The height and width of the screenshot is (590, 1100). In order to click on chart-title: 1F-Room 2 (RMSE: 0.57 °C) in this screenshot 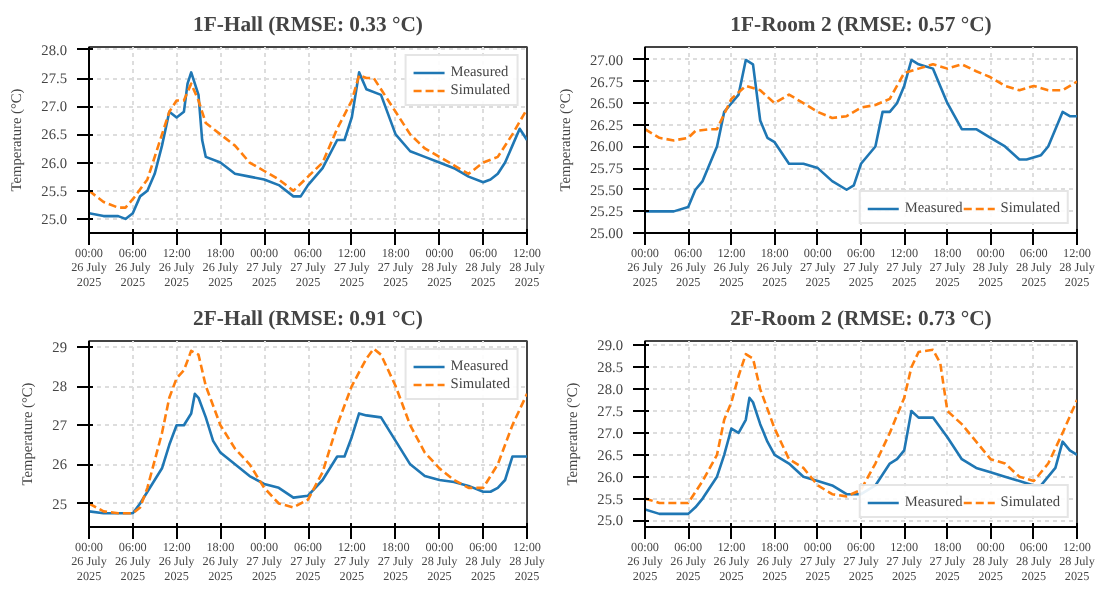, I will do `click(861, 26)`.